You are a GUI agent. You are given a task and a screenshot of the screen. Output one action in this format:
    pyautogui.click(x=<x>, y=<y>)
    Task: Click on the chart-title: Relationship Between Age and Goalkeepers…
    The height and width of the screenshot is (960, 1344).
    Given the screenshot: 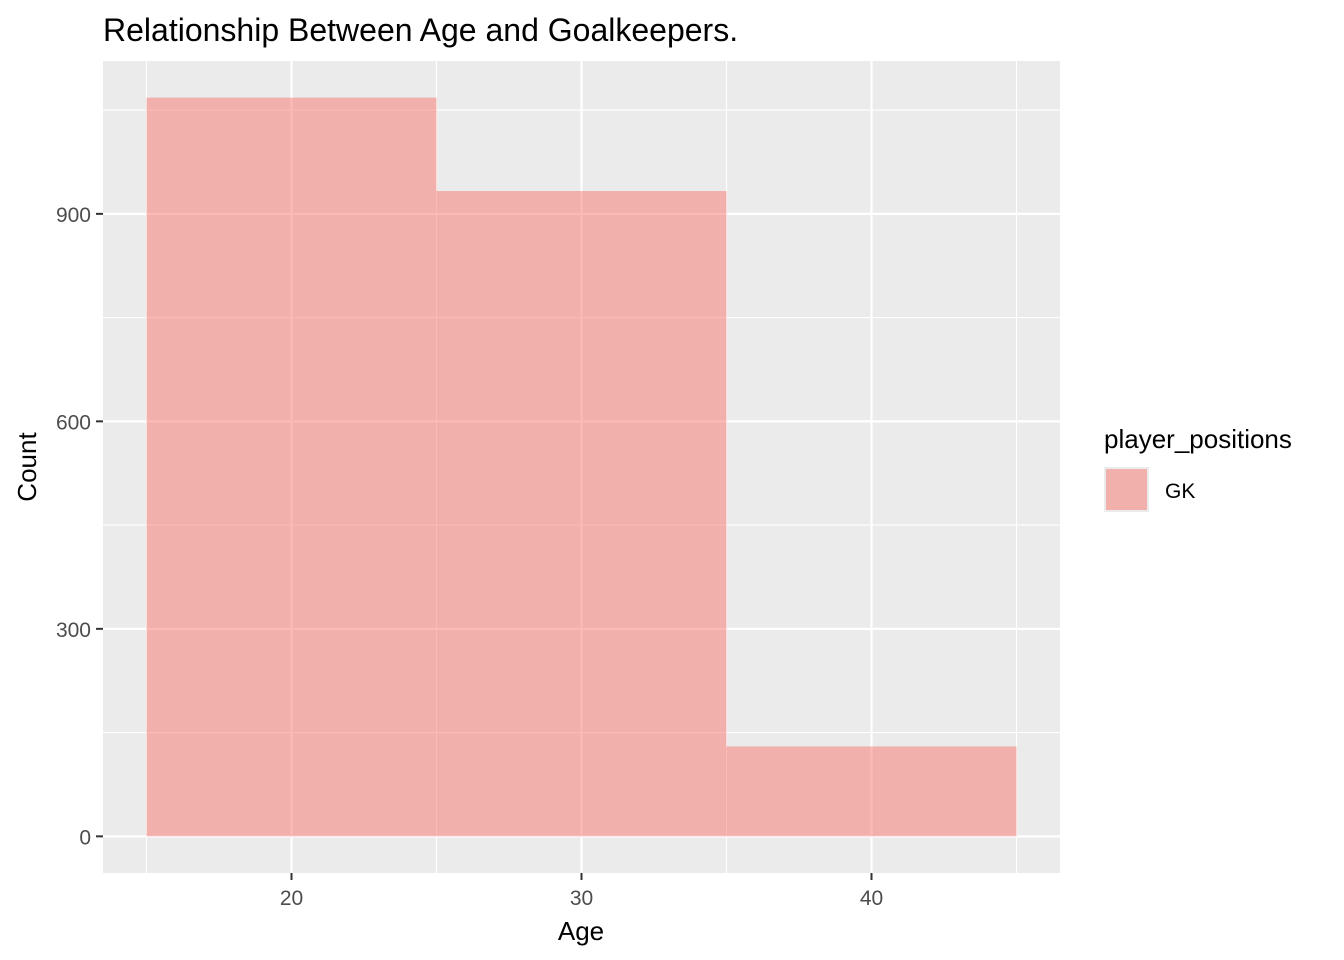 What is the action you would take?
    pyautogui.click(x=420, y=30)
    